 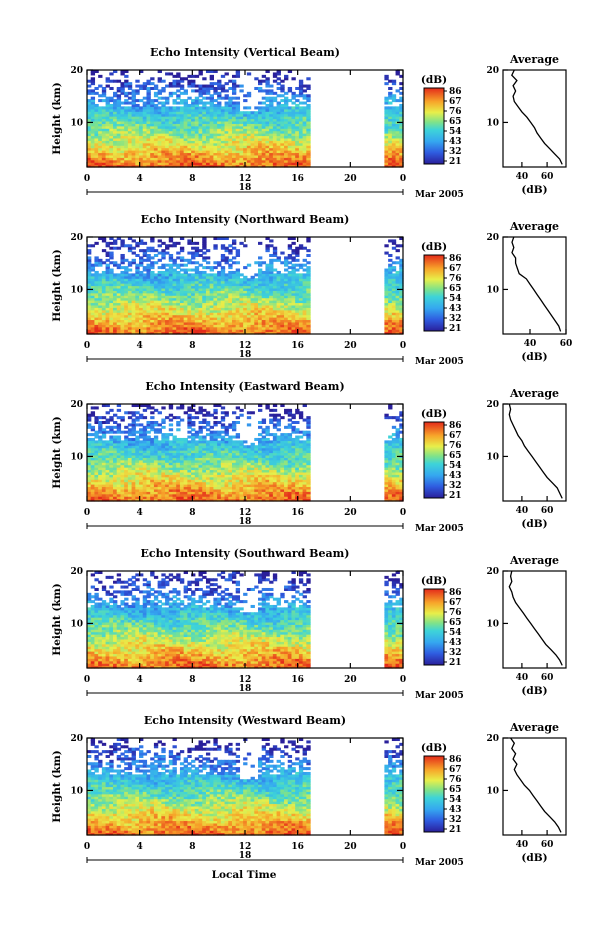 I want to click on heatmap, so click(x=245, y=119).